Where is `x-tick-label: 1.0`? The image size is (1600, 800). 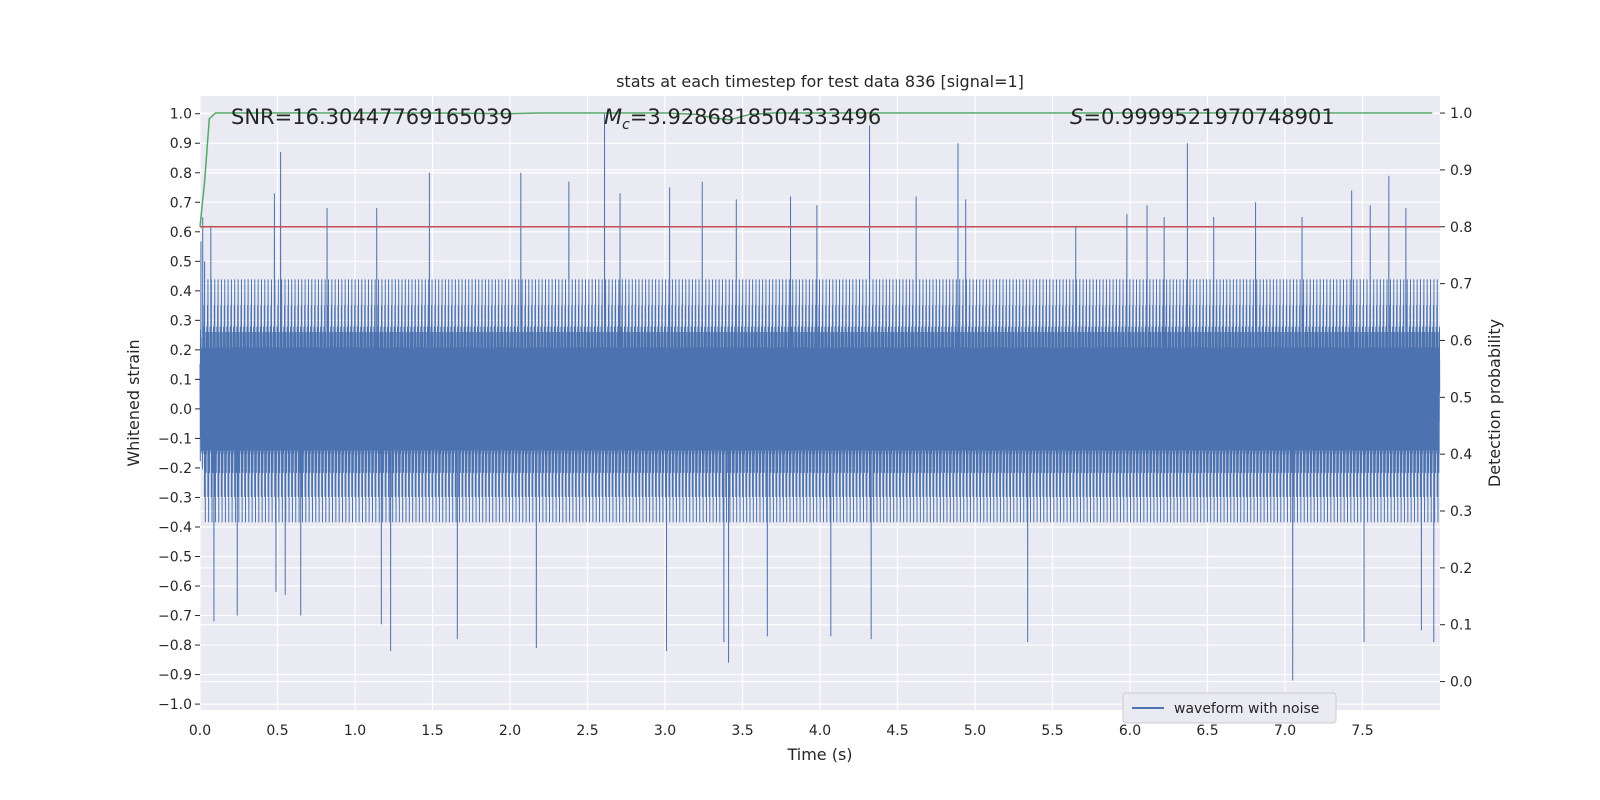
x-tick-label: 1.0 is located at coordinates (355, 731).